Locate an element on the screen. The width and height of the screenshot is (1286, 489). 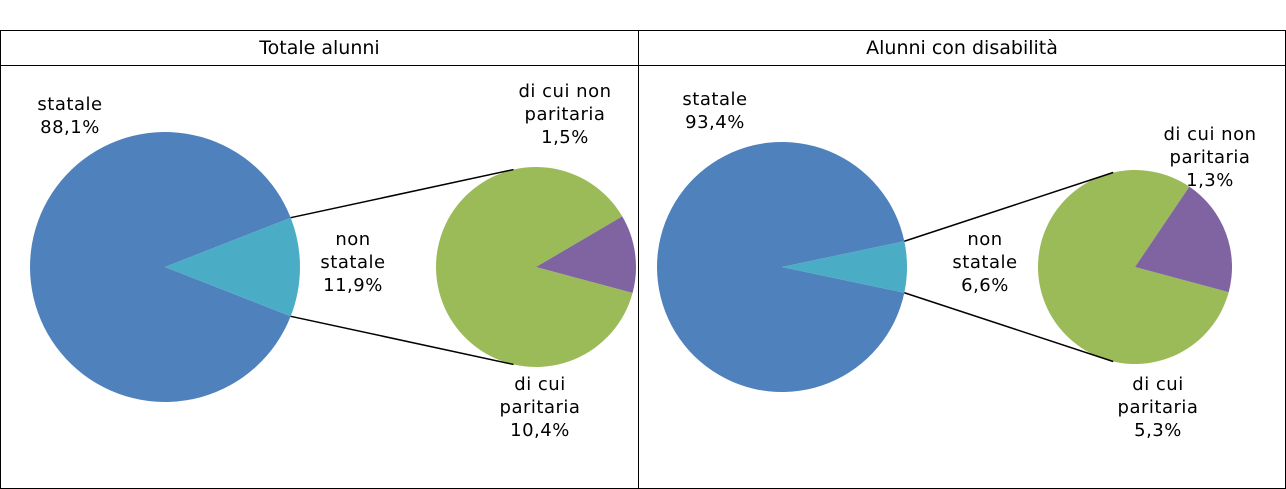
label-text: 11,9% is located at coordinates (353, 285).